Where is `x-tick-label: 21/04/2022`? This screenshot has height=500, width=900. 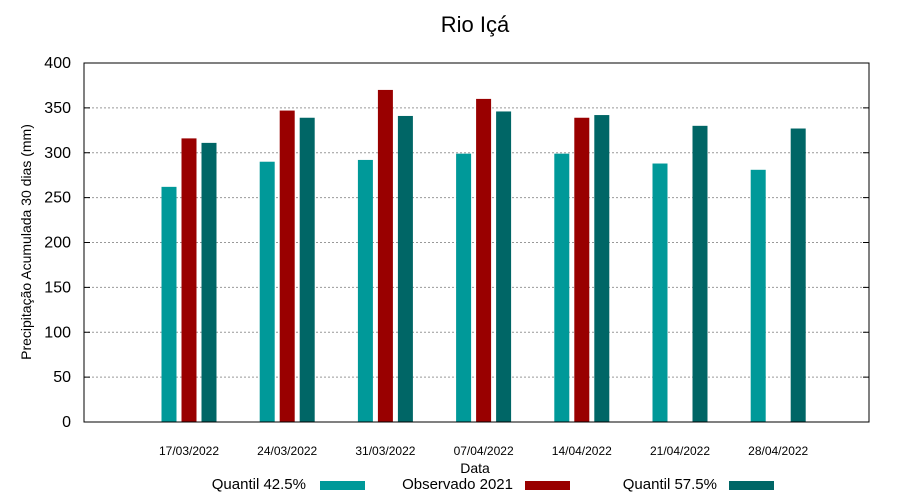 x-tick-label: 21/04/2022 is located at coordinates (680, 451).